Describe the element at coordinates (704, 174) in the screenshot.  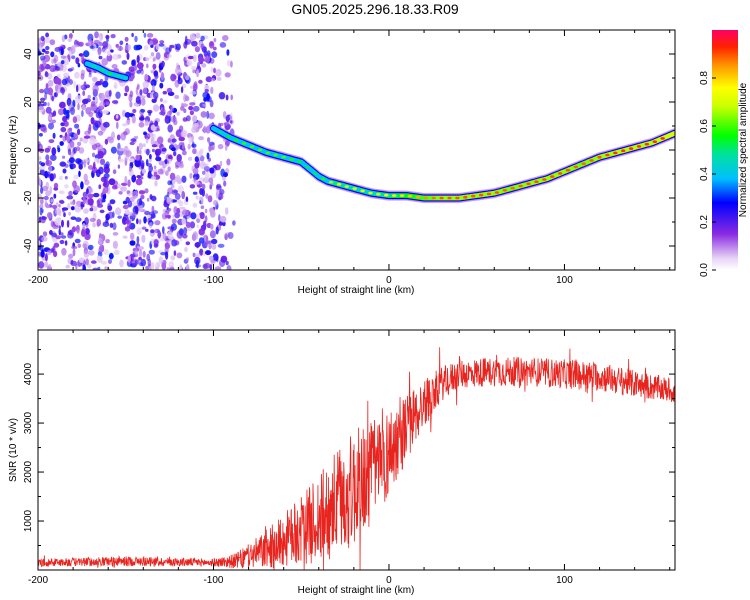
I see `colorbar-tick-label: 0.4` at that location.